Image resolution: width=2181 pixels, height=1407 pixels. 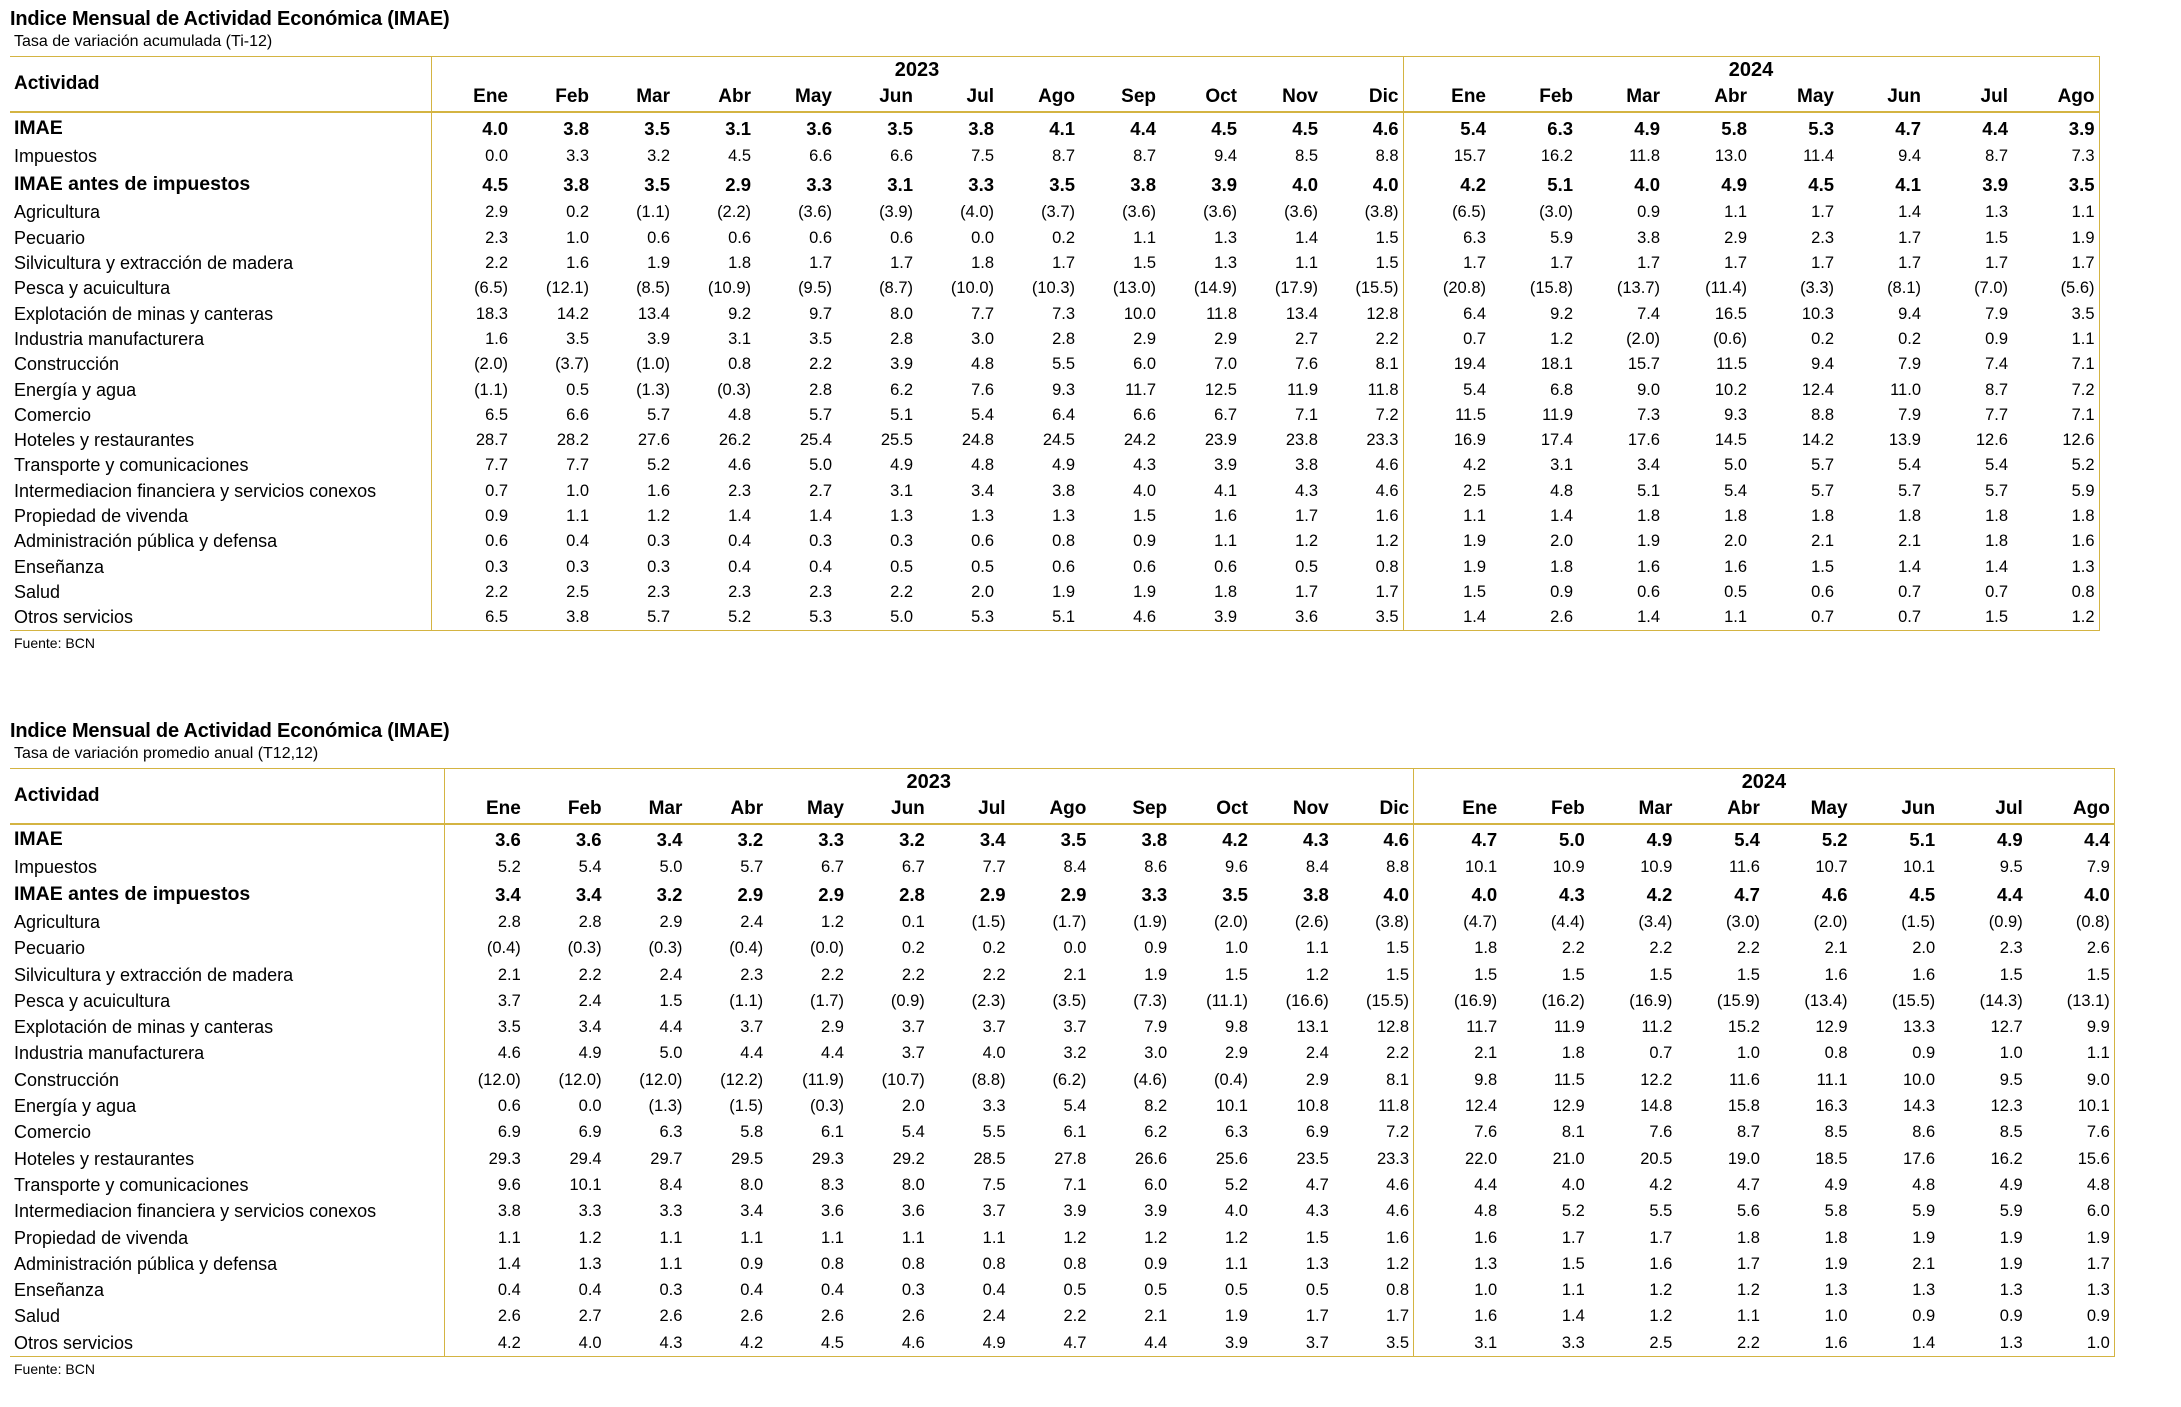 What do you see at coordinates (901, 313) in the screenshot?
I see `table-cell: 8.0` at bounding box center [901, 313].